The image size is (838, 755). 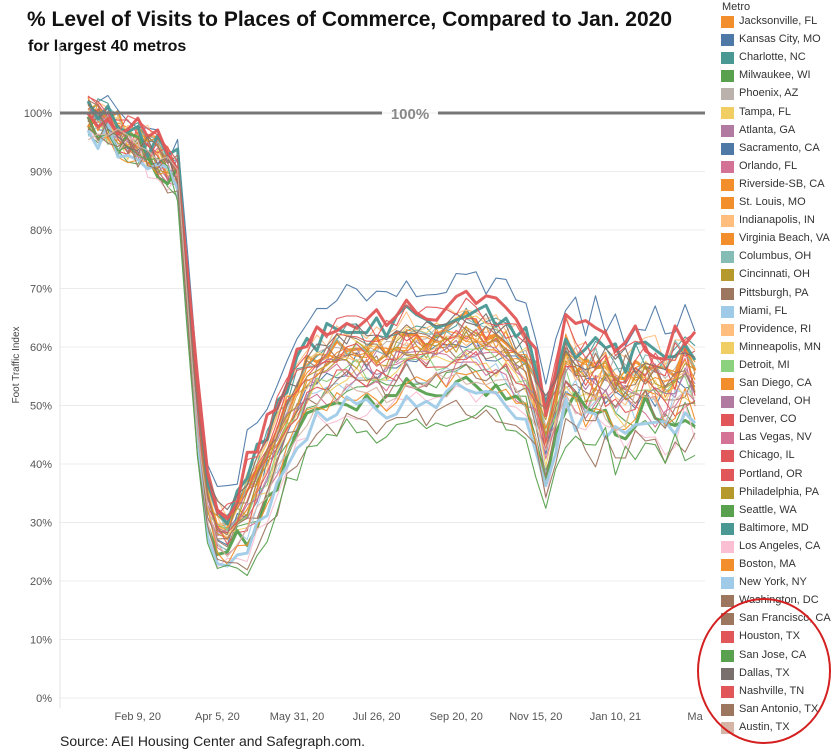 I want to click on legend-label: Columbus, OH, so click(x=775, y=256).